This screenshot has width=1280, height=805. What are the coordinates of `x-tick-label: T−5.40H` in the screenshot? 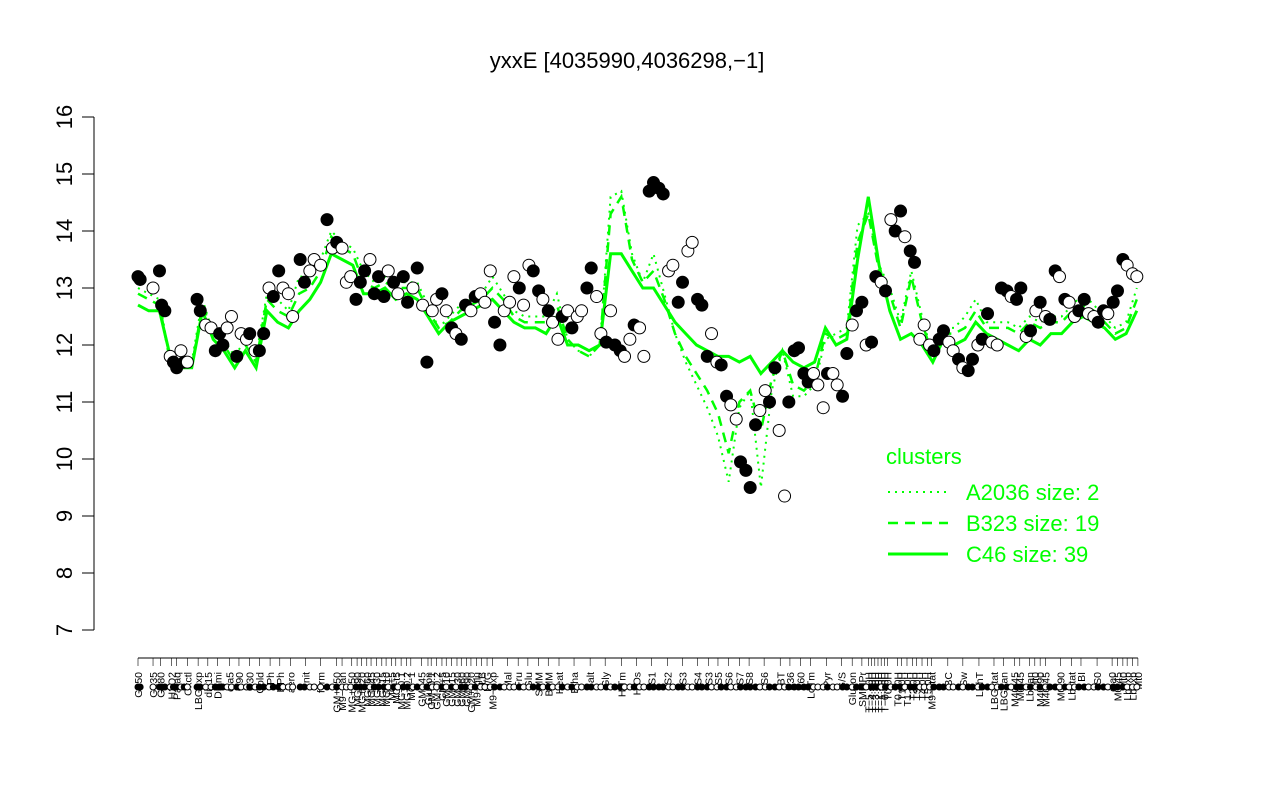 It's located at (869, 692).